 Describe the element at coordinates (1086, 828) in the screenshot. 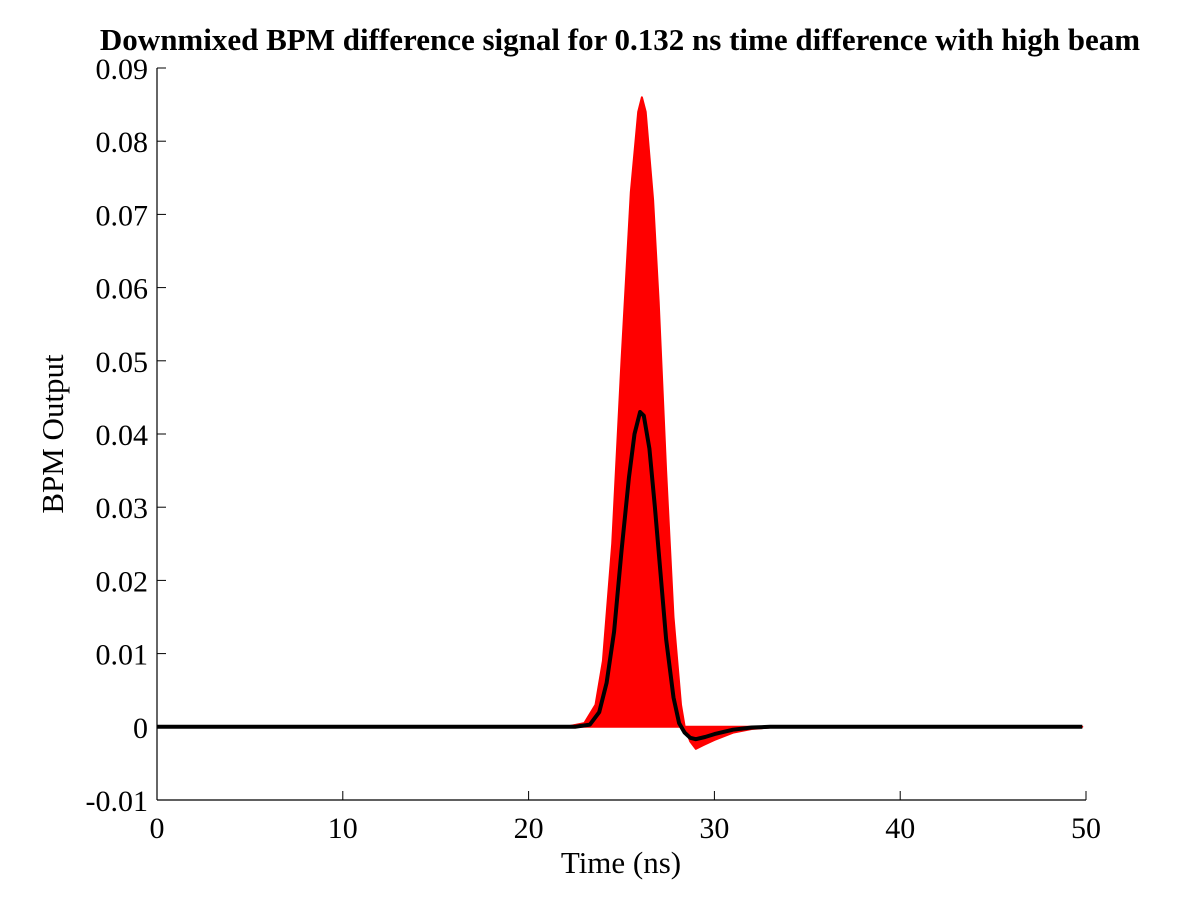

I see `x-tick-label: 50` at that location.